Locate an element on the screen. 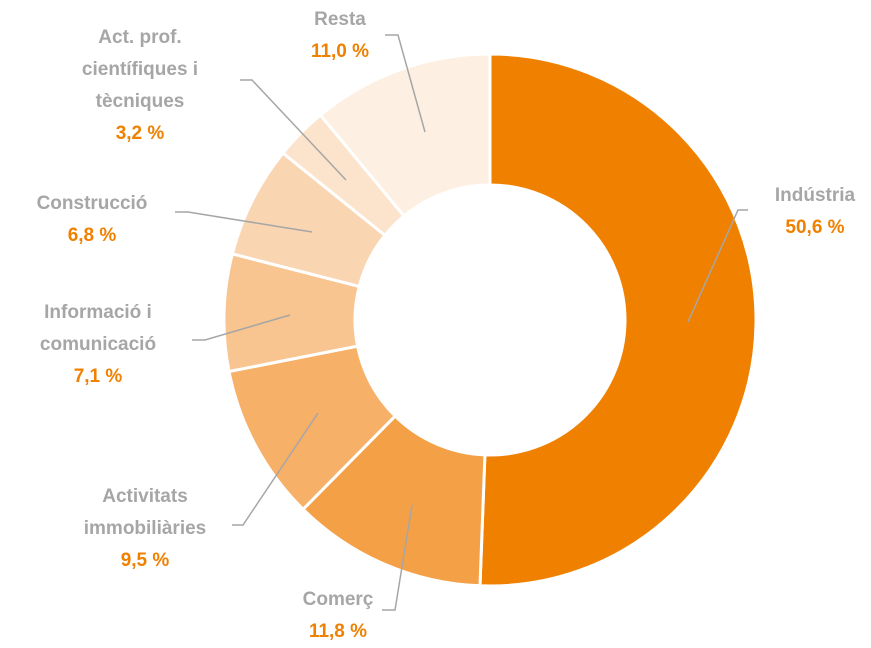 The image size is (871, 648). category-label: Construcció is located at coordinates (92, 203).